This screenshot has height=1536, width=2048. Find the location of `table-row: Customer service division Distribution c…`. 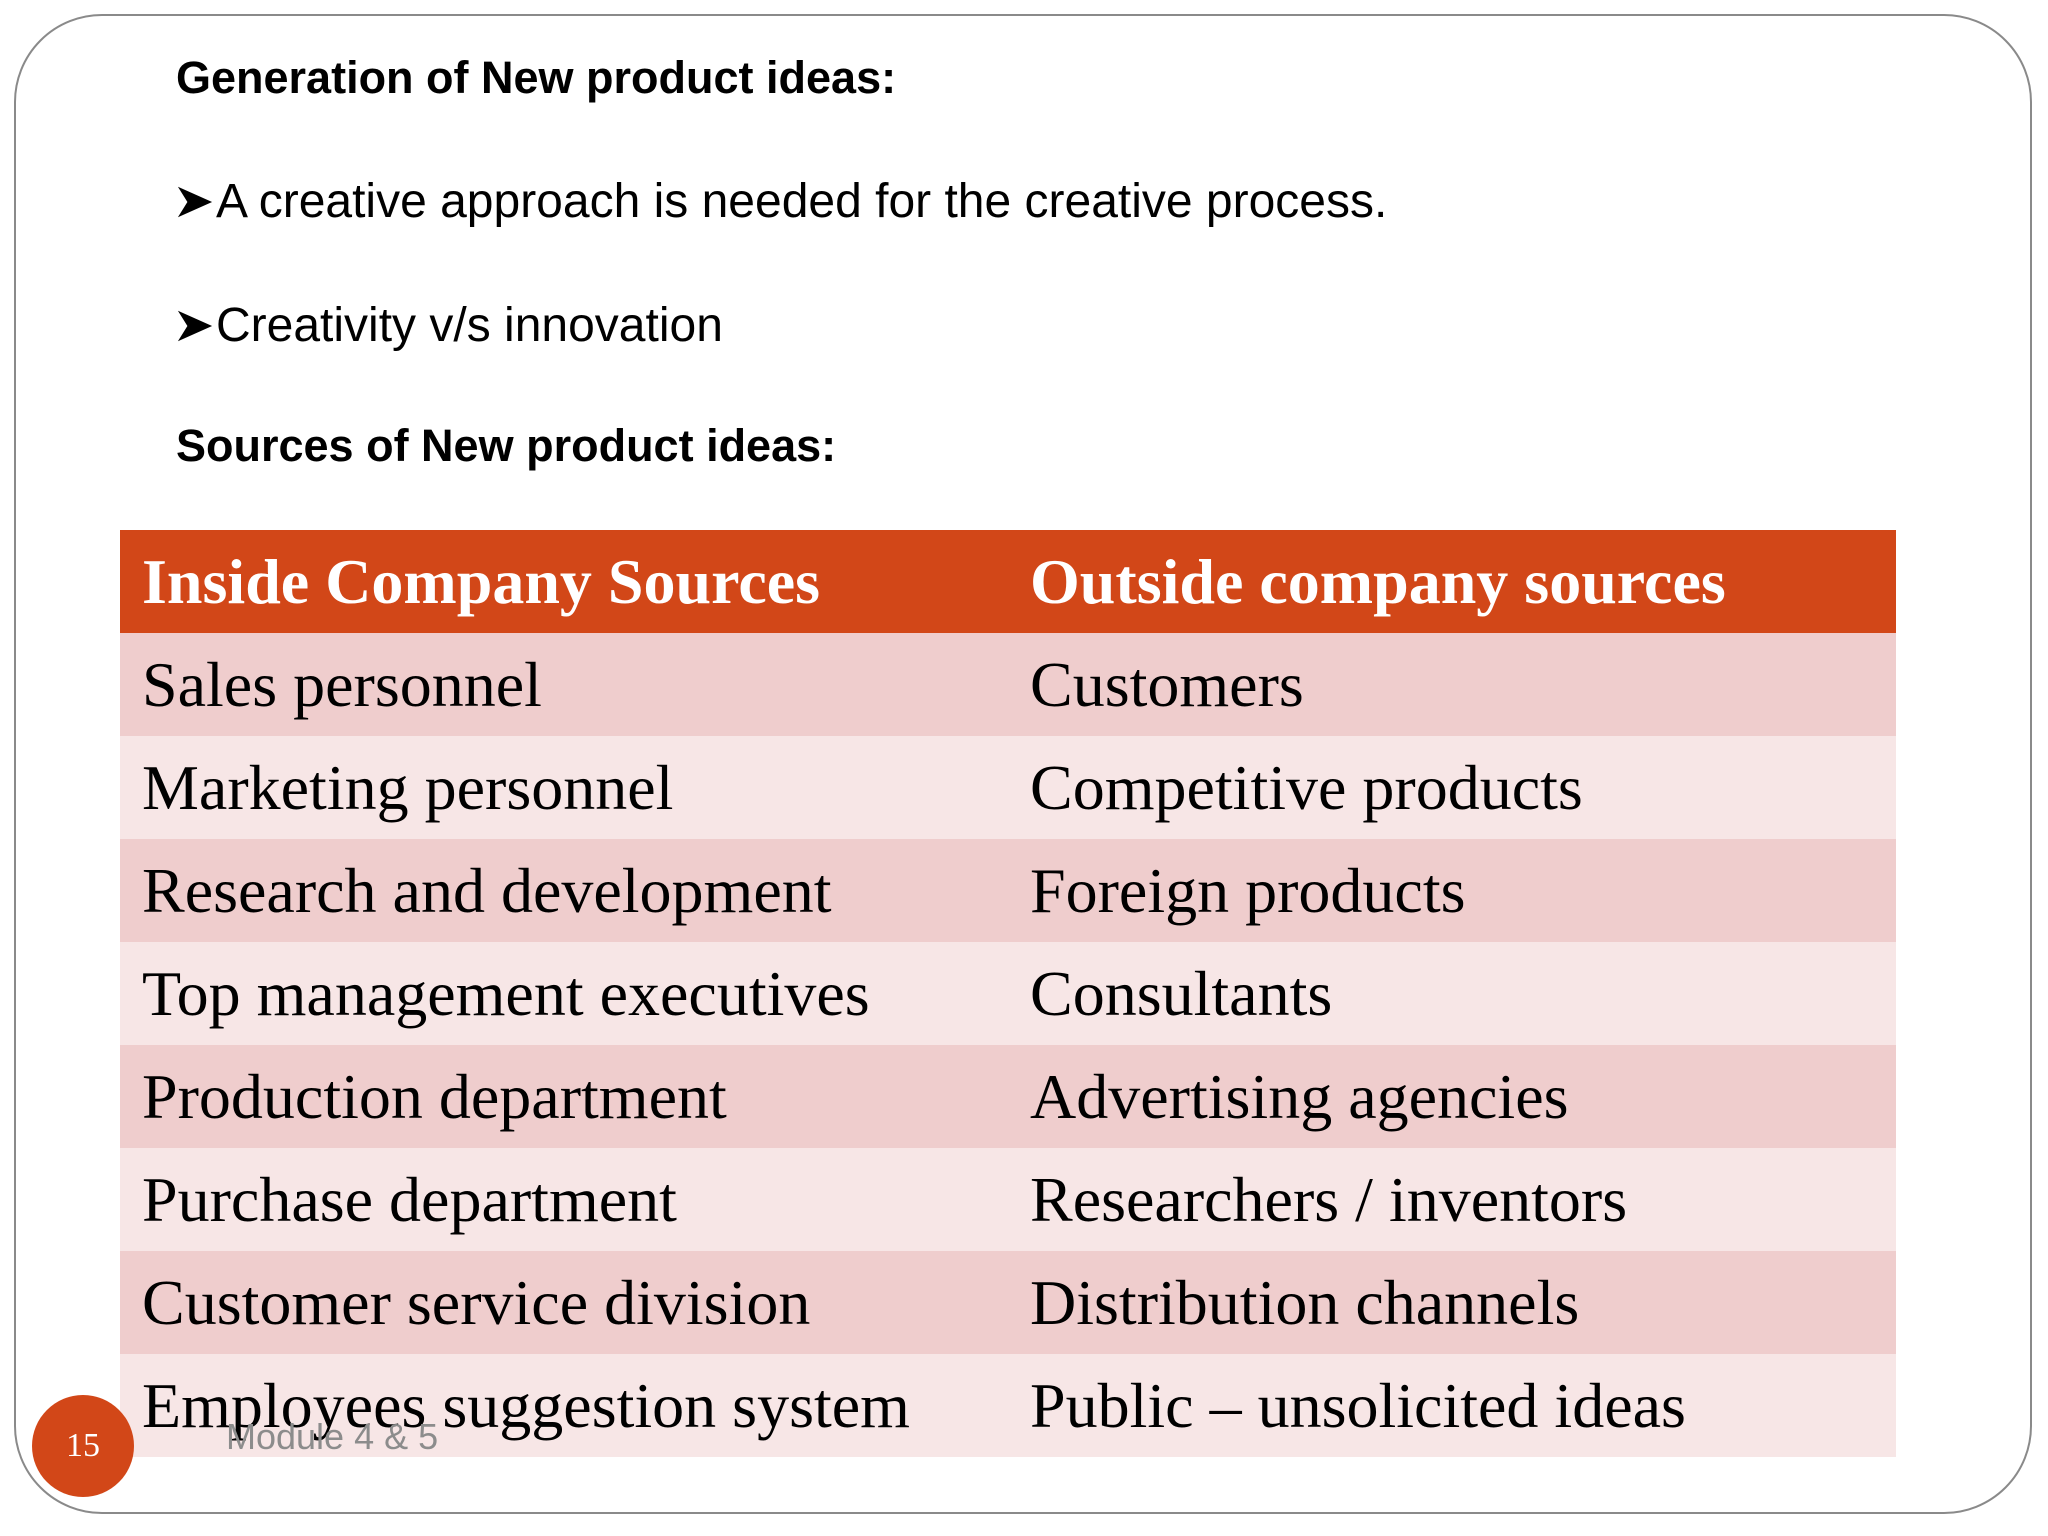

table-row: Customer service division Distribution c… is located at coordinates (1008, 1302).